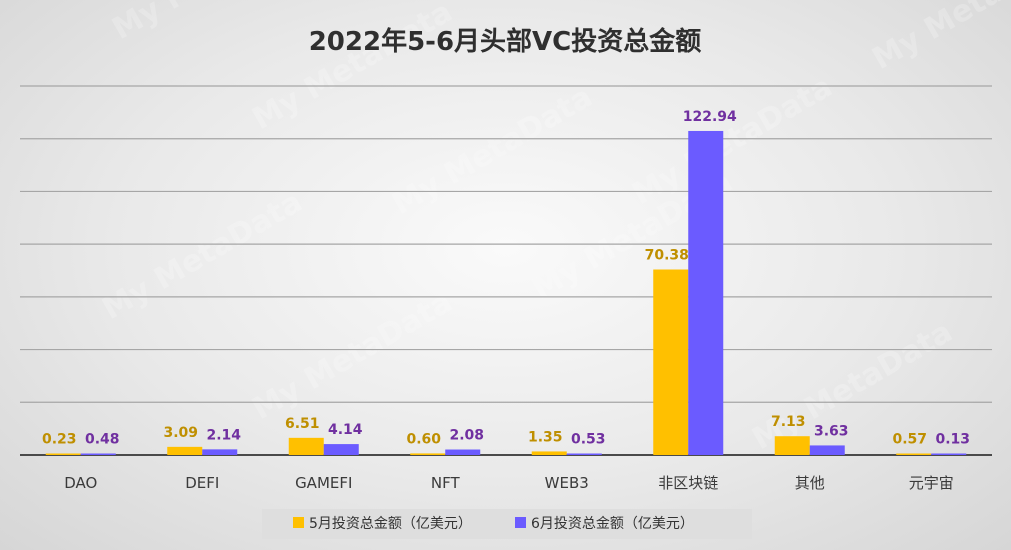  What do you see at coordinates (545, 437) in the screenshot?
I see `data-label: 1.35` at bounding box center [545, 437].